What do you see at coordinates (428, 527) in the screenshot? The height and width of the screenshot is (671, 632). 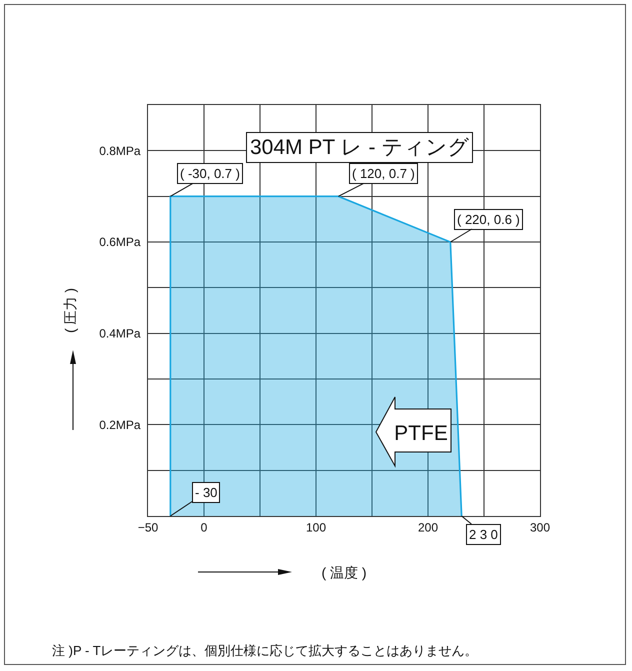 I see `x-tick-label: 200` at bounding box center [428, 527].